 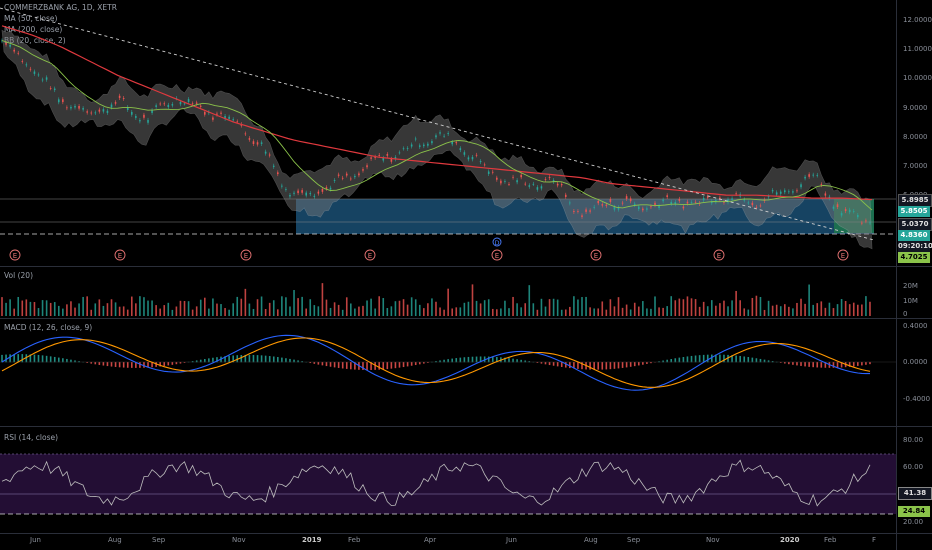 I want to click on price-axis, so click(x=914, y=275).